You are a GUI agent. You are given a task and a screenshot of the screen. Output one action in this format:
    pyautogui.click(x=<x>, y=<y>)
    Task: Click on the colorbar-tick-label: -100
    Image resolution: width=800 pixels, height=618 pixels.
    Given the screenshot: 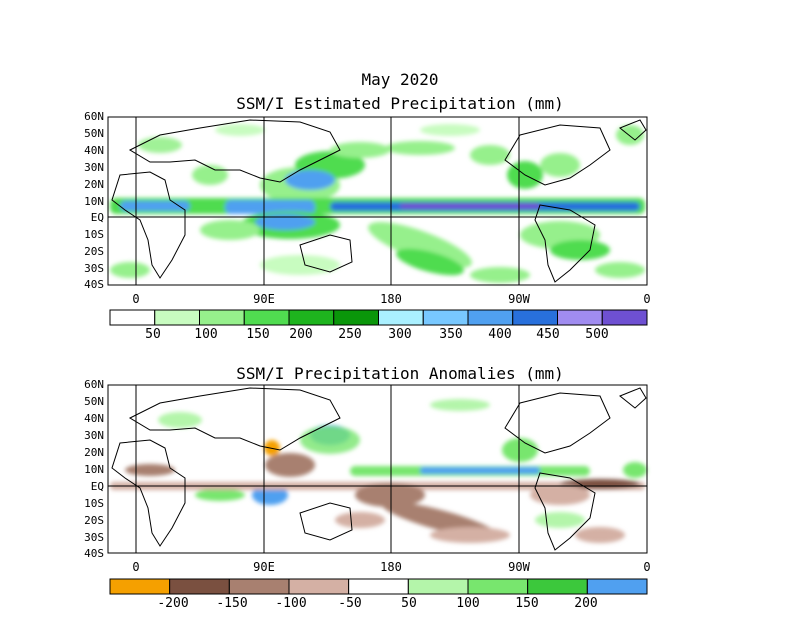 What is the action you would take?
    pyautogui.click(x=291, y=603)
    